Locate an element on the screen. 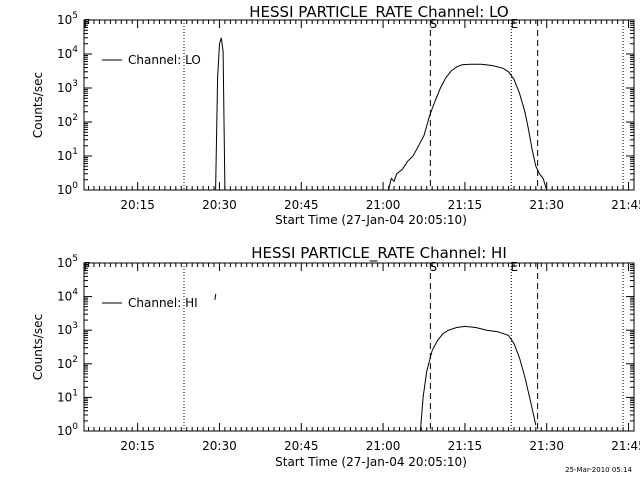  legend-label: Channel: LO is located at coordinates (164, 60).